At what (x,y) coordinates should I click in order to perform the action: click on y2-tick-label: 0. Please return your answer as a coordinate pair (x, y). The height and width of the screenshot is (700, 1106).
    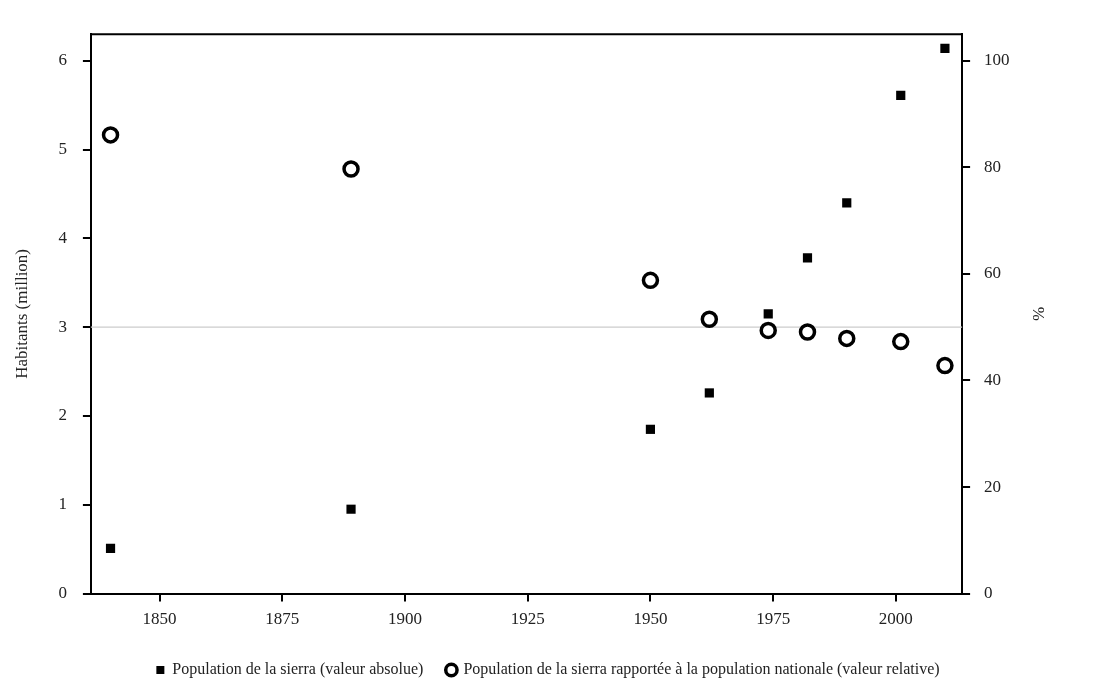
    Looking at the image, I should click on (988, 593).